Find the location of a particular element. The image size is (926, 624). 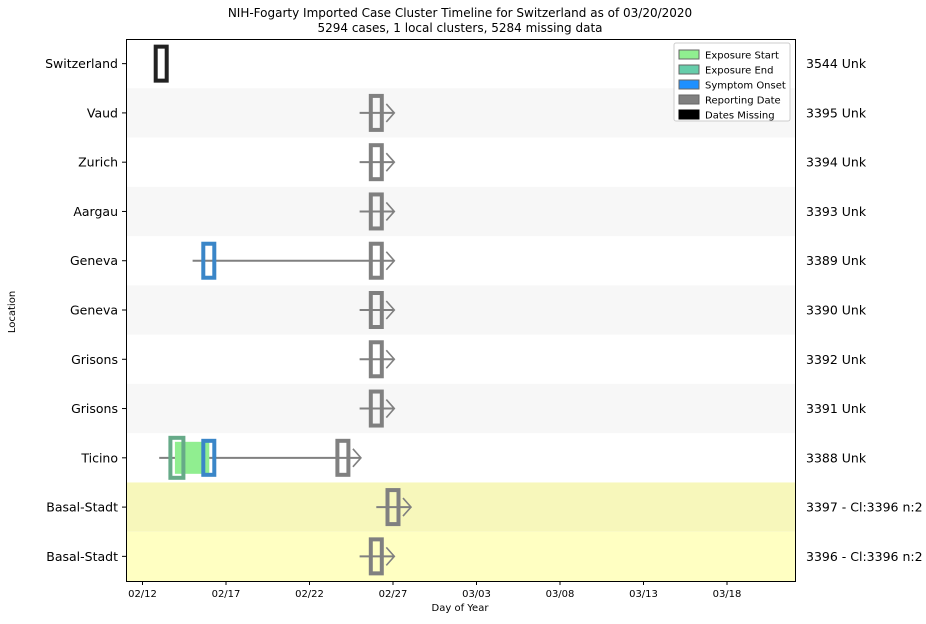

location-label: Aargau is located at coordinates (95, 211).